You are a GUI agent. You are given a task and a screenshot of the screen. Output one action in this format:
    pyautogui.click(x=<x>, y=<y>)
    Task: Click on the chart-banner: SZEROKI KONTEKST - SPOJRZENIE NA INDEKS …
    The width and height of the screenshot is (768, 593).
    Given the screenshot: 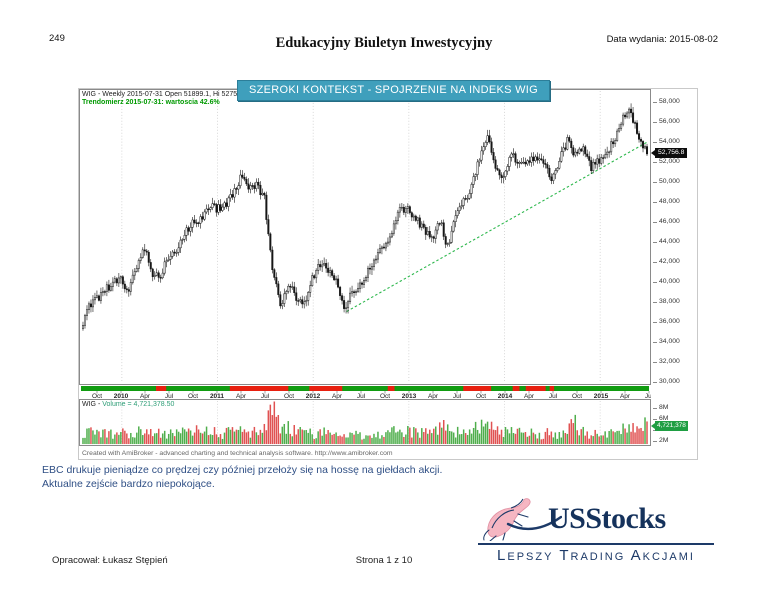 What is the action you would take?
    pyautogui.click(x=393, y=90)
    